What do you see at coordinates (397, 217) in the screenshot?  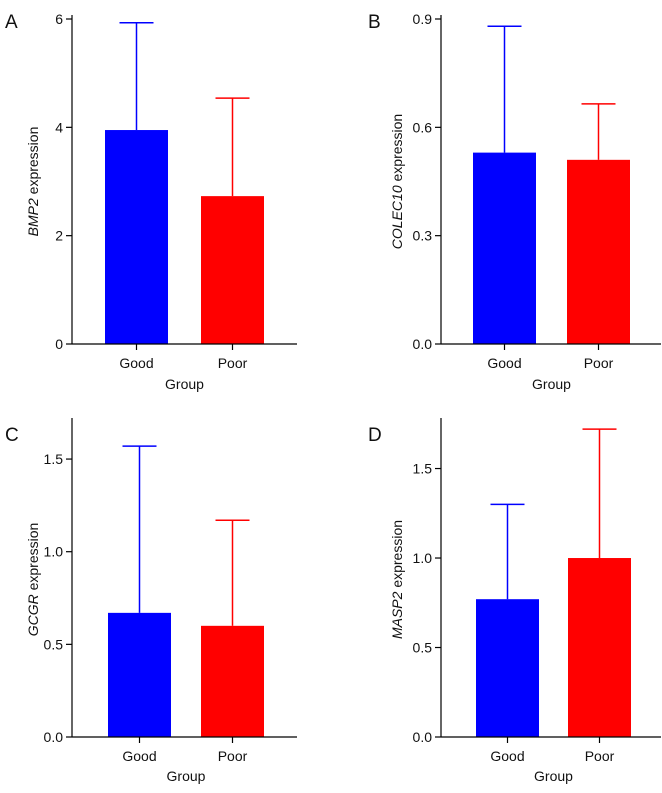 I see `y-axis-gene: COLEC10` at bounding box center [397, 217].